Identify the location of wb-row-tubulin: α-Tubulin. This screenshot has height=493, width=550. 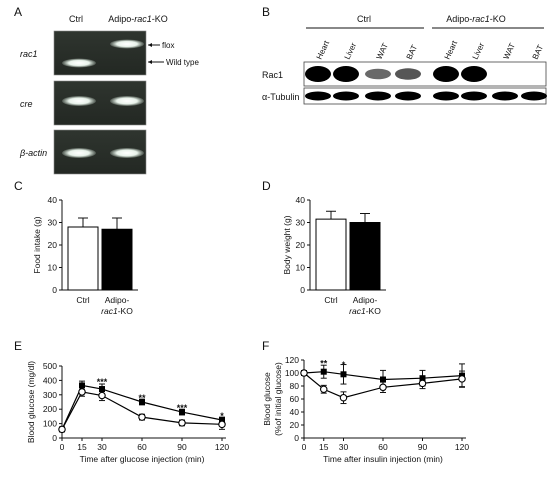
(280, 97).